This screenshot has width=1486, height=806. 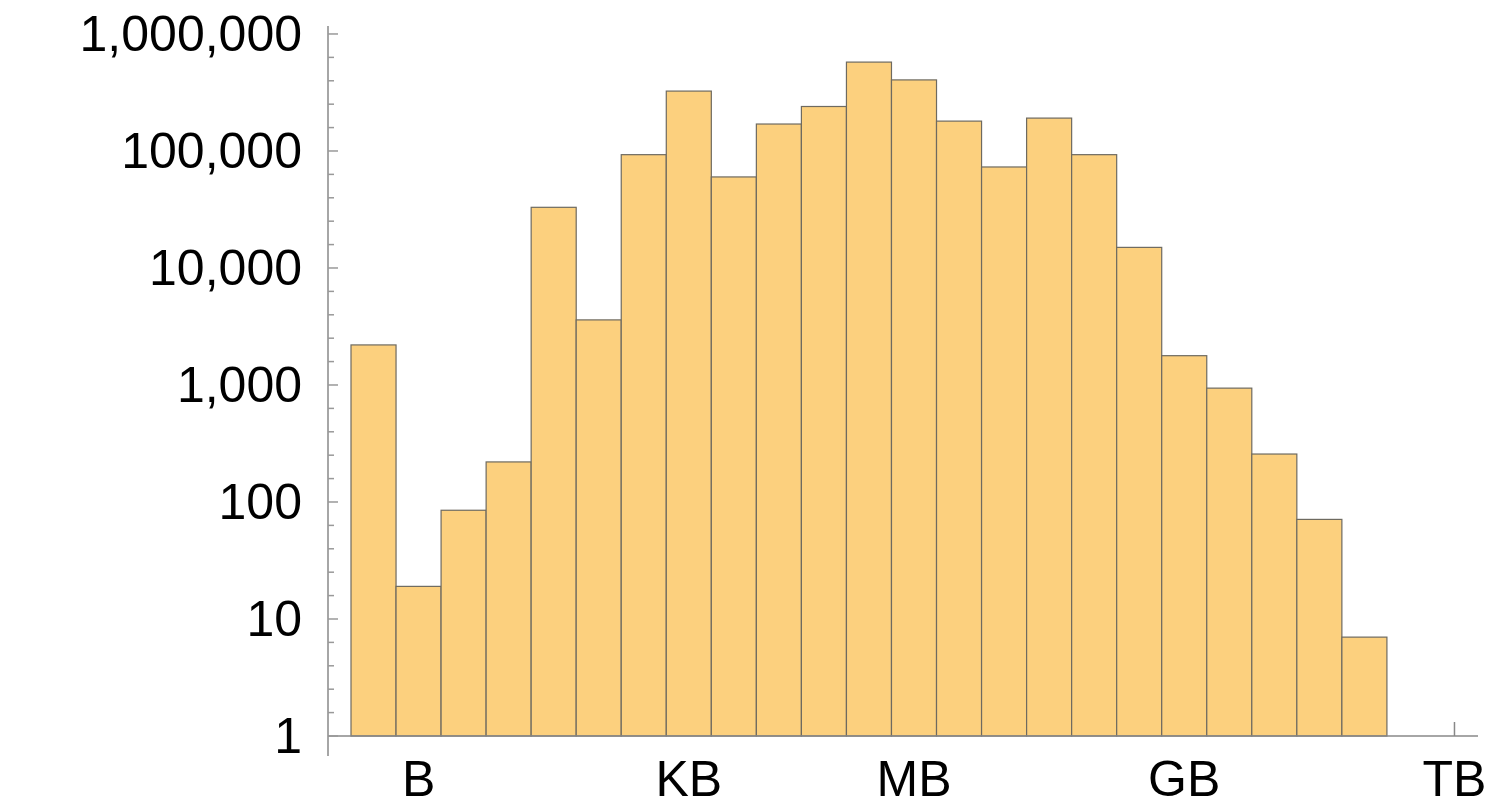 I want to click on x-tick-label: B, so click(x=418, y=778).